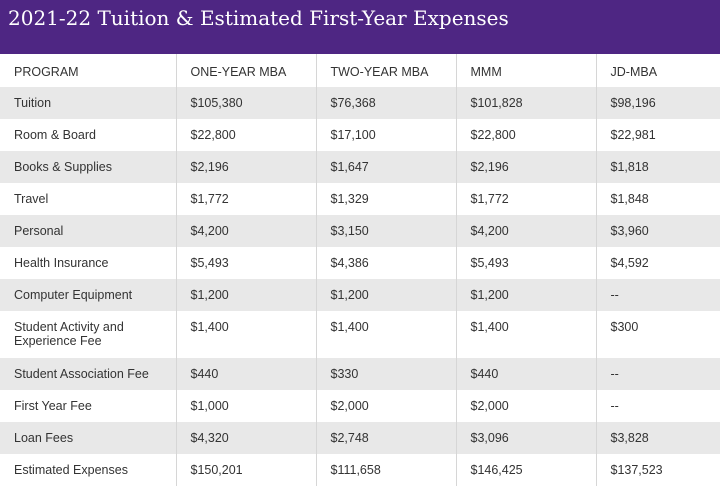 This screenshot has width=720, height=486. I want to click on cell-mmm: $440, so click(525, 374).